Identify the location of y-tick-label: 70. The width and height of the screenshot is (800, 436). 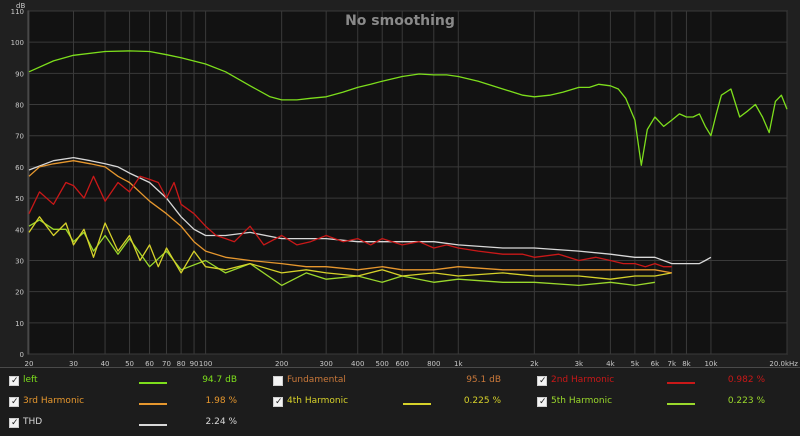
(19, 137).